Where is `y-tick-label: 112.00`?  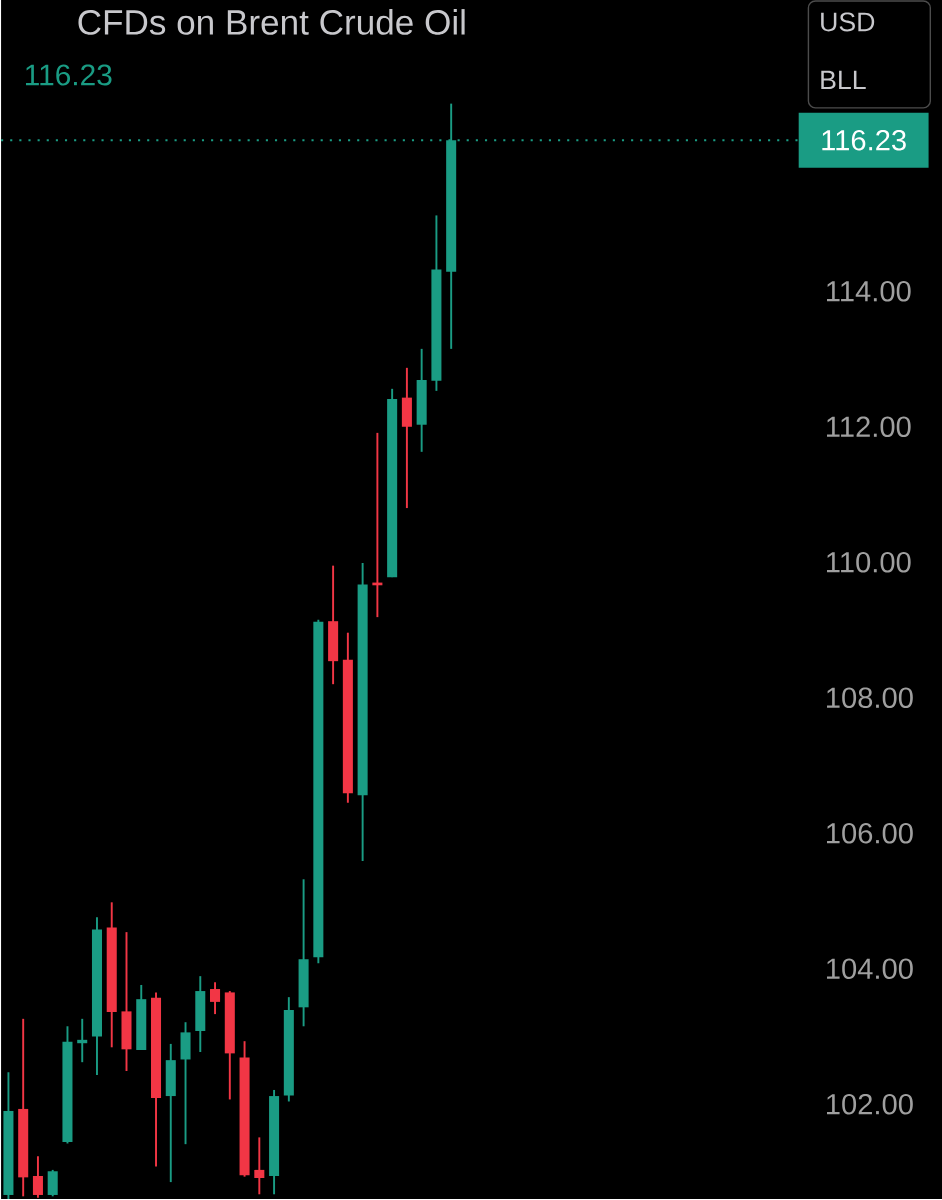 y-tick-label: 112.00 is located at coordinates (868, 427).